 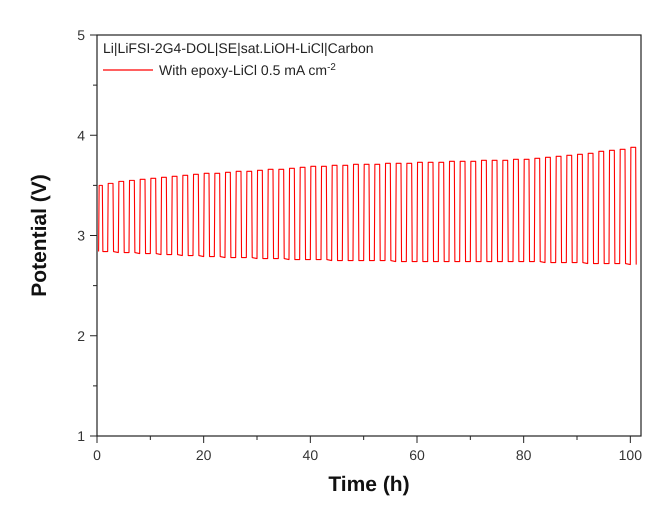 I want to click on legend-title: Li|LiFSI-2G4-DOL|SE|sat.LiOH-LiCl|Carbon, so click(x=238, y=48).